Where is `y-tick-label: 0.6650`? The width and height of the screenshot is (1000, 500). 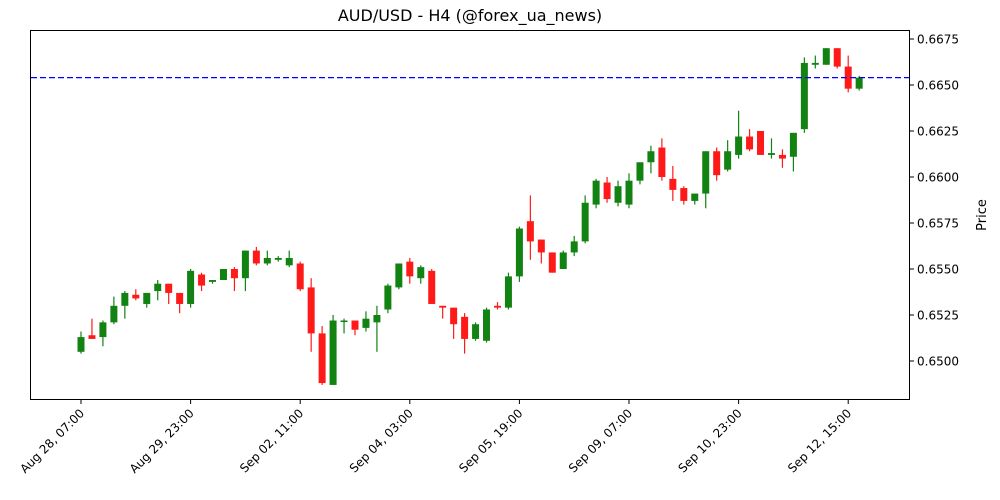 y-tick-label: 0.6650 is located at coordinates (938, 86).